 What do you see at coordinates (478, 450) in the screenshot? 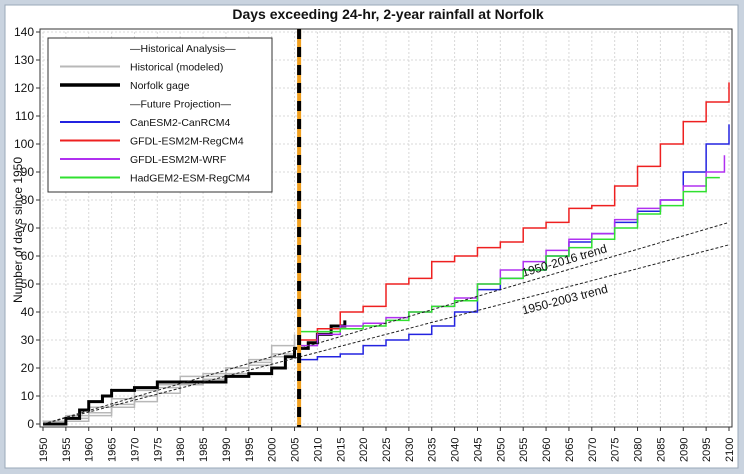
I see `x-tick-label: 2045` at bounding box center [478, 450].